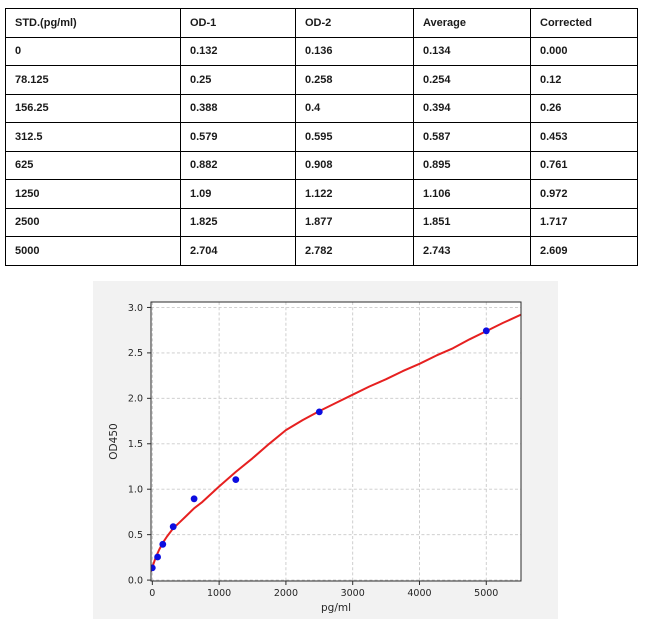 The image size is (656, 619). I want to click on table-cell: 0.972, so click(584, 194).